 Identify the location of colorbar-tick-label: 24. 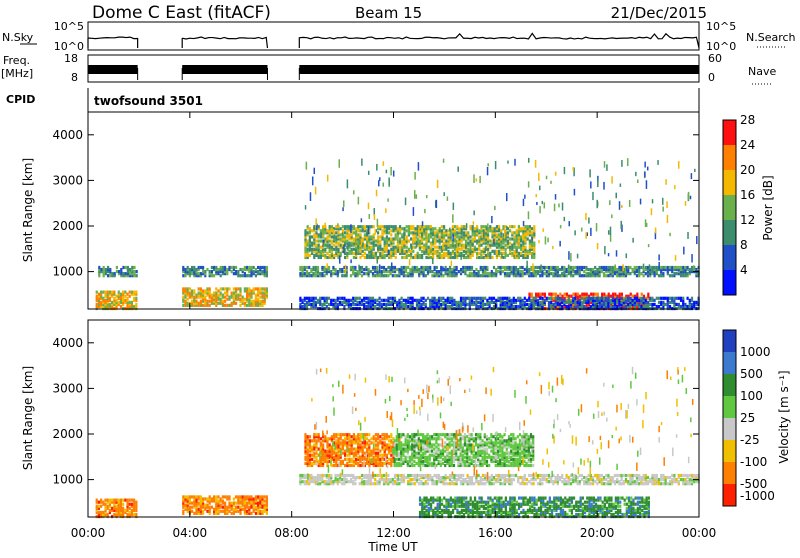
(747, 145).